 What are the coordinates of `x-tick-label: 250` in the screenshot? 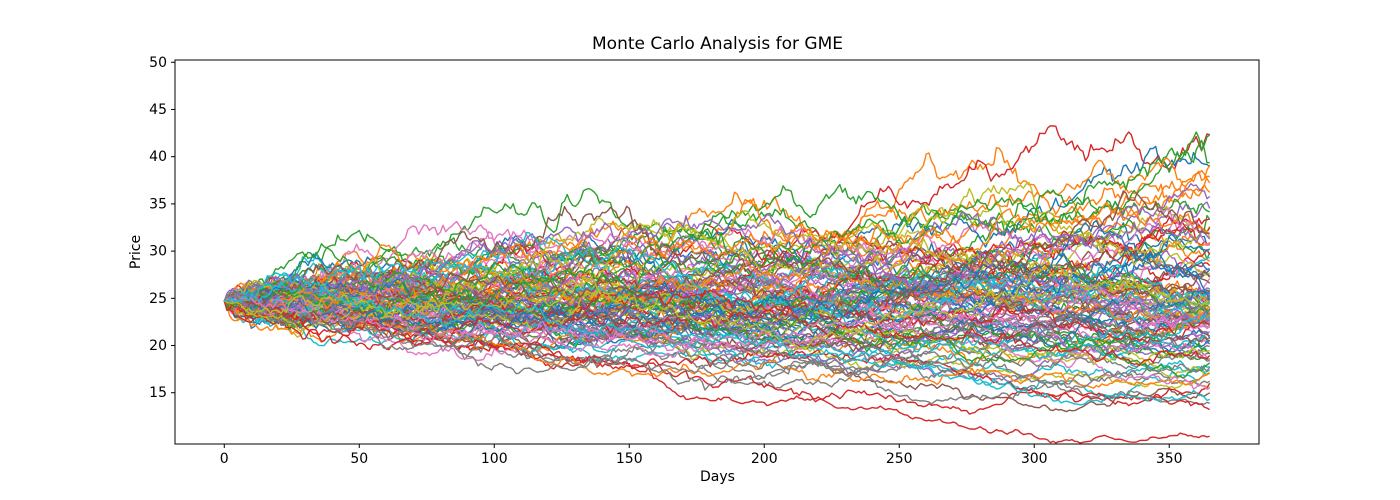 It's located at (899, 459).